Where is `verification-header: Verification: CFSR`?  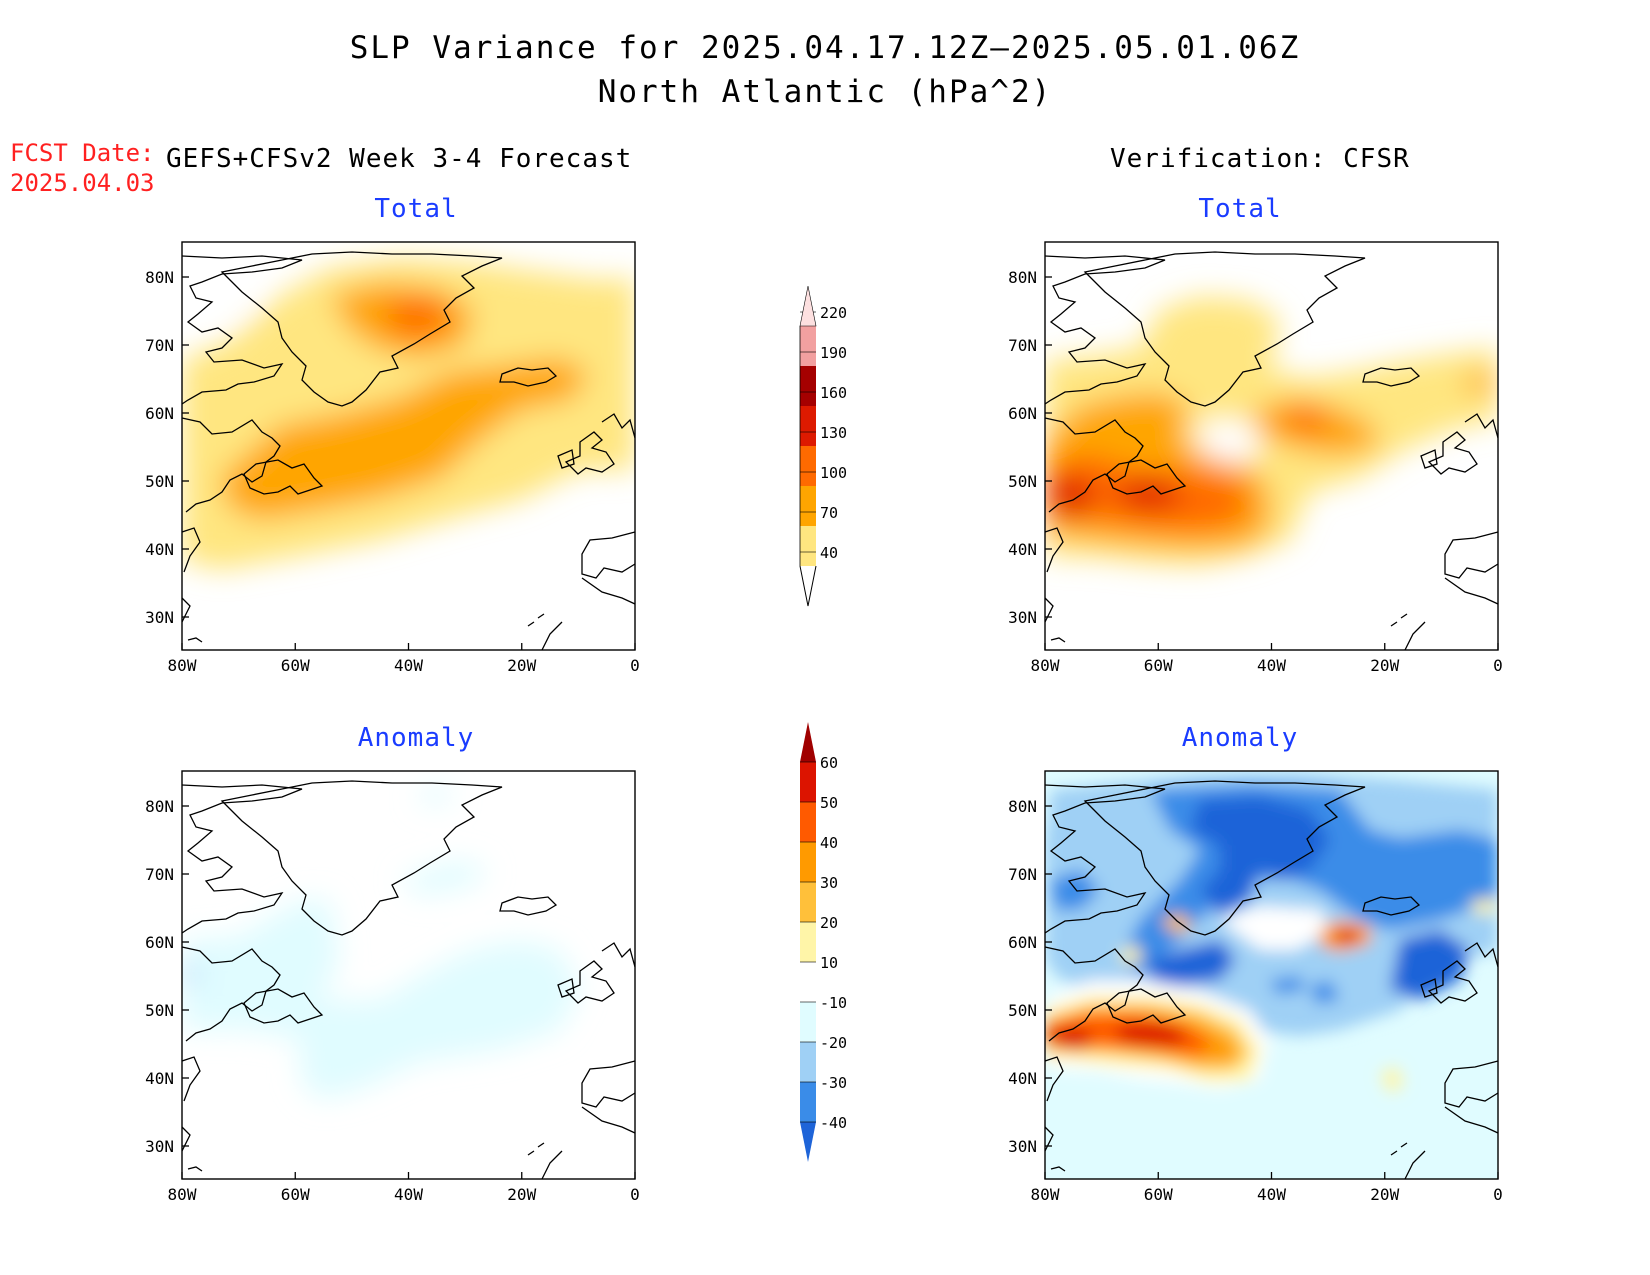
verification-header: Verification: CFSR is located at coordinates (1260, 159).